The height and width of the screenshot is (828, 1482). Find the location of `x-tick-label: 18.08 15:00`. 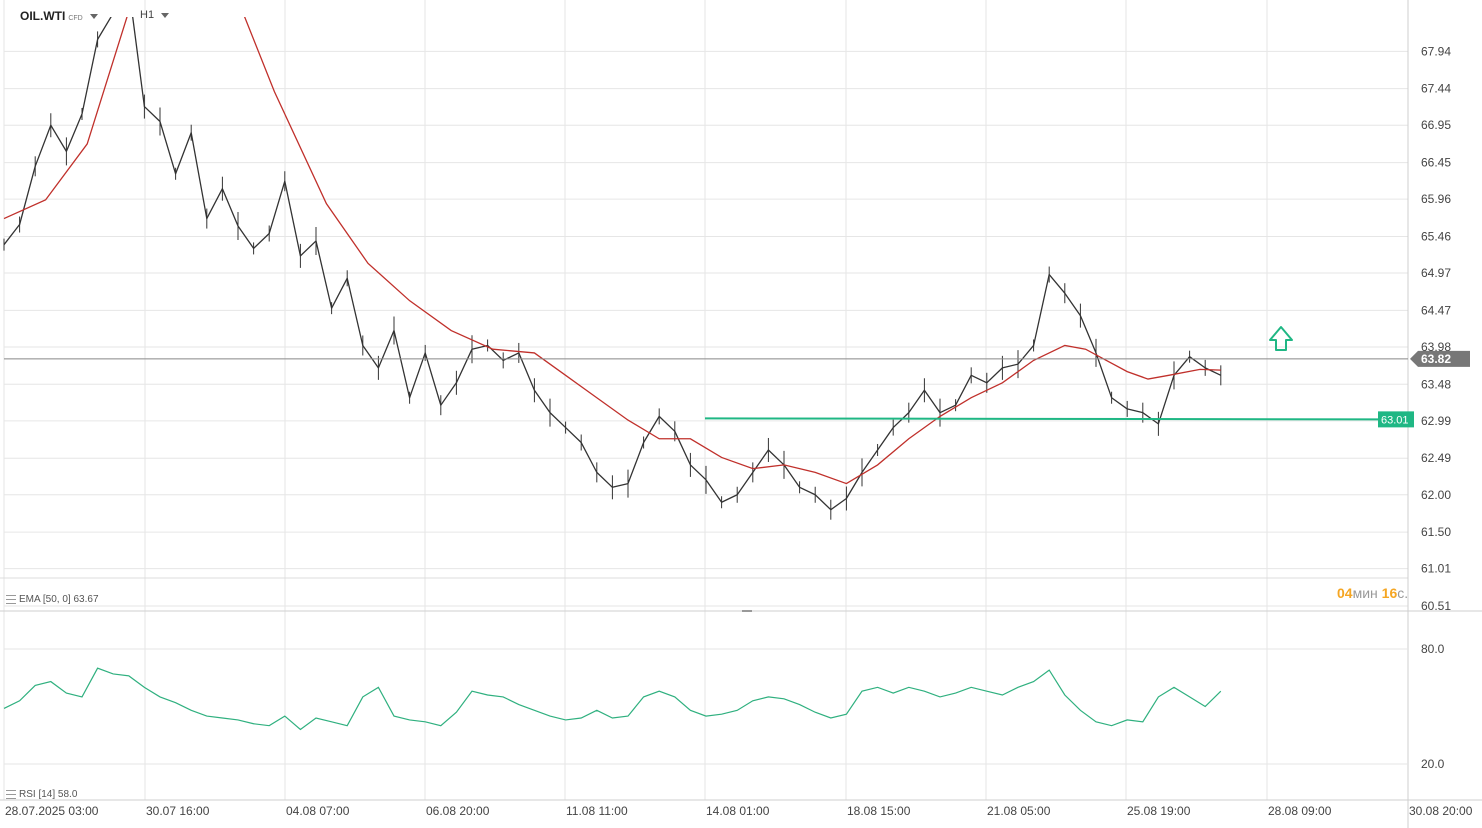

x-tick-label: 18.08 15:00 is located at coordinates (879, 811).